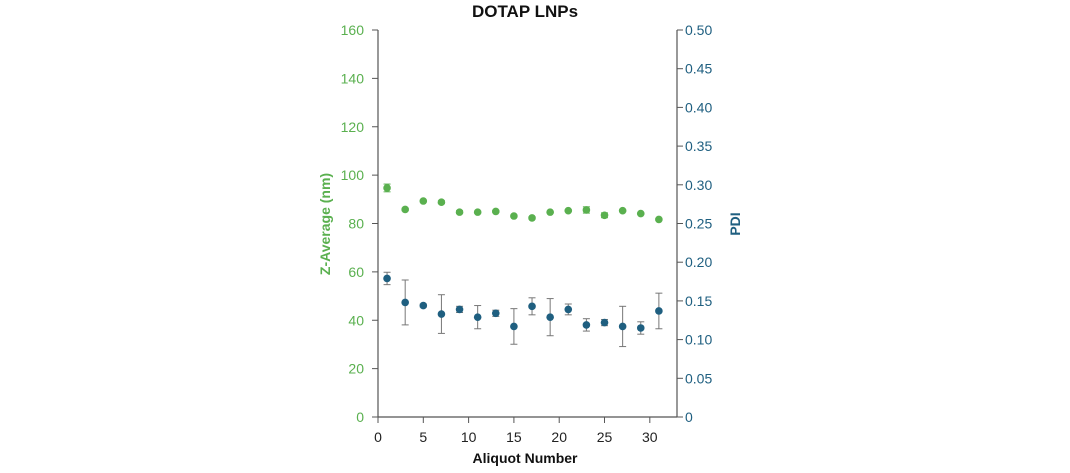 This screenshot has width=1070, height=473. I want to click on marks-group, so click(523, 265).